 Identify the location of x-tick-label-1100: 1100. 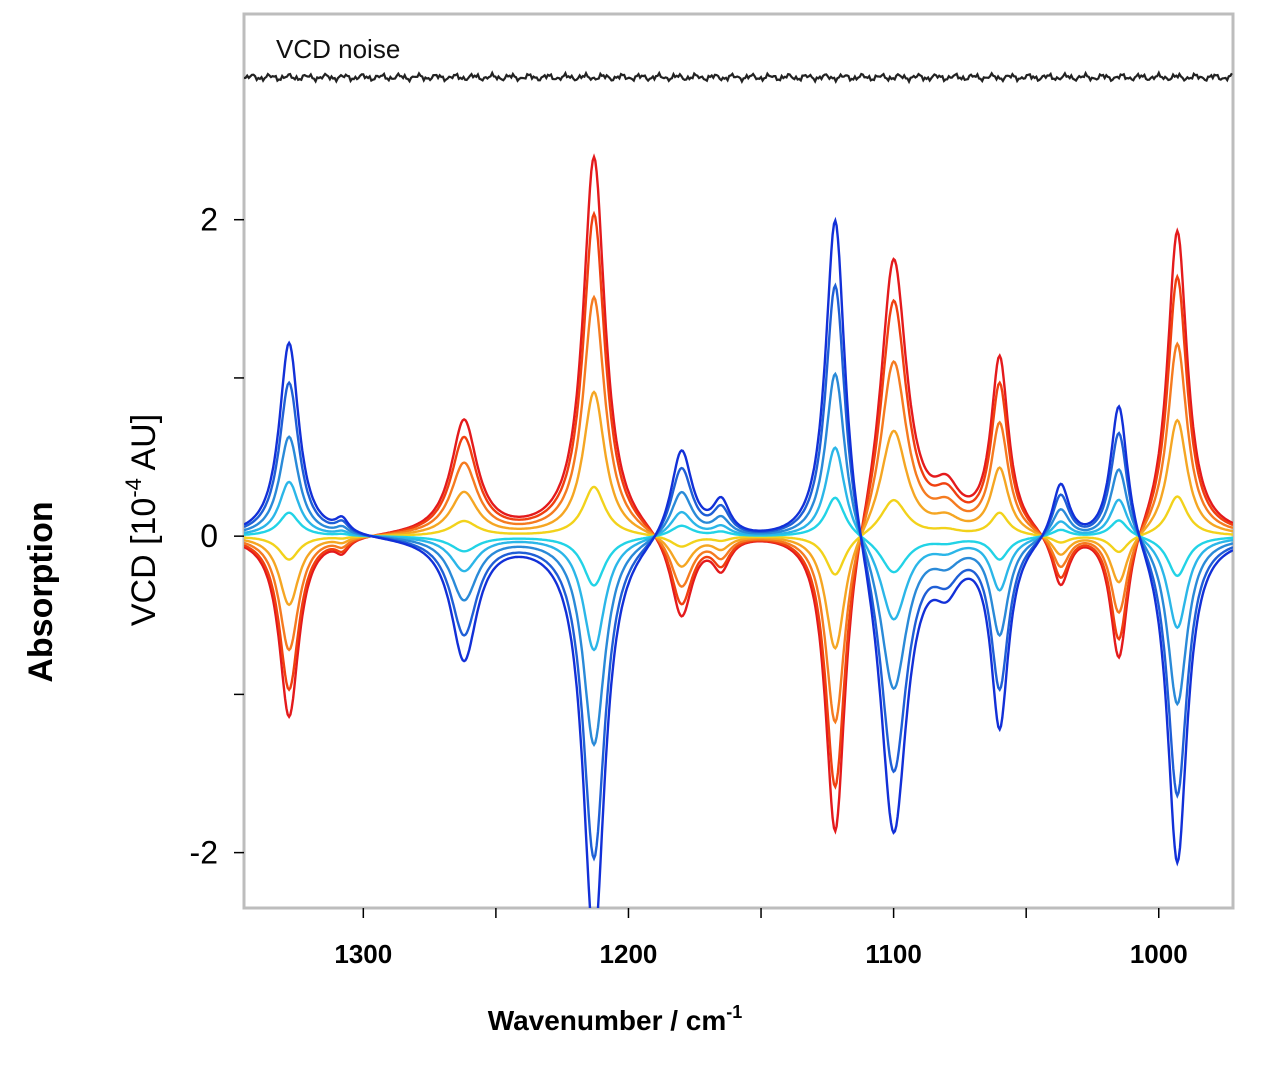
(893, 954).